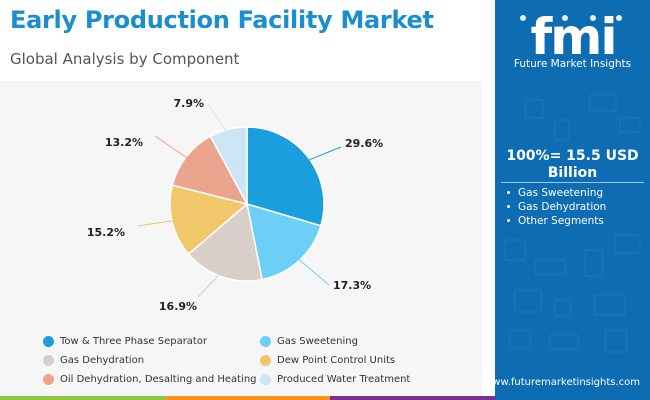  I want to click on legend-item-produced-water-treatment: Produced Water Treatment, so click(335, 379).